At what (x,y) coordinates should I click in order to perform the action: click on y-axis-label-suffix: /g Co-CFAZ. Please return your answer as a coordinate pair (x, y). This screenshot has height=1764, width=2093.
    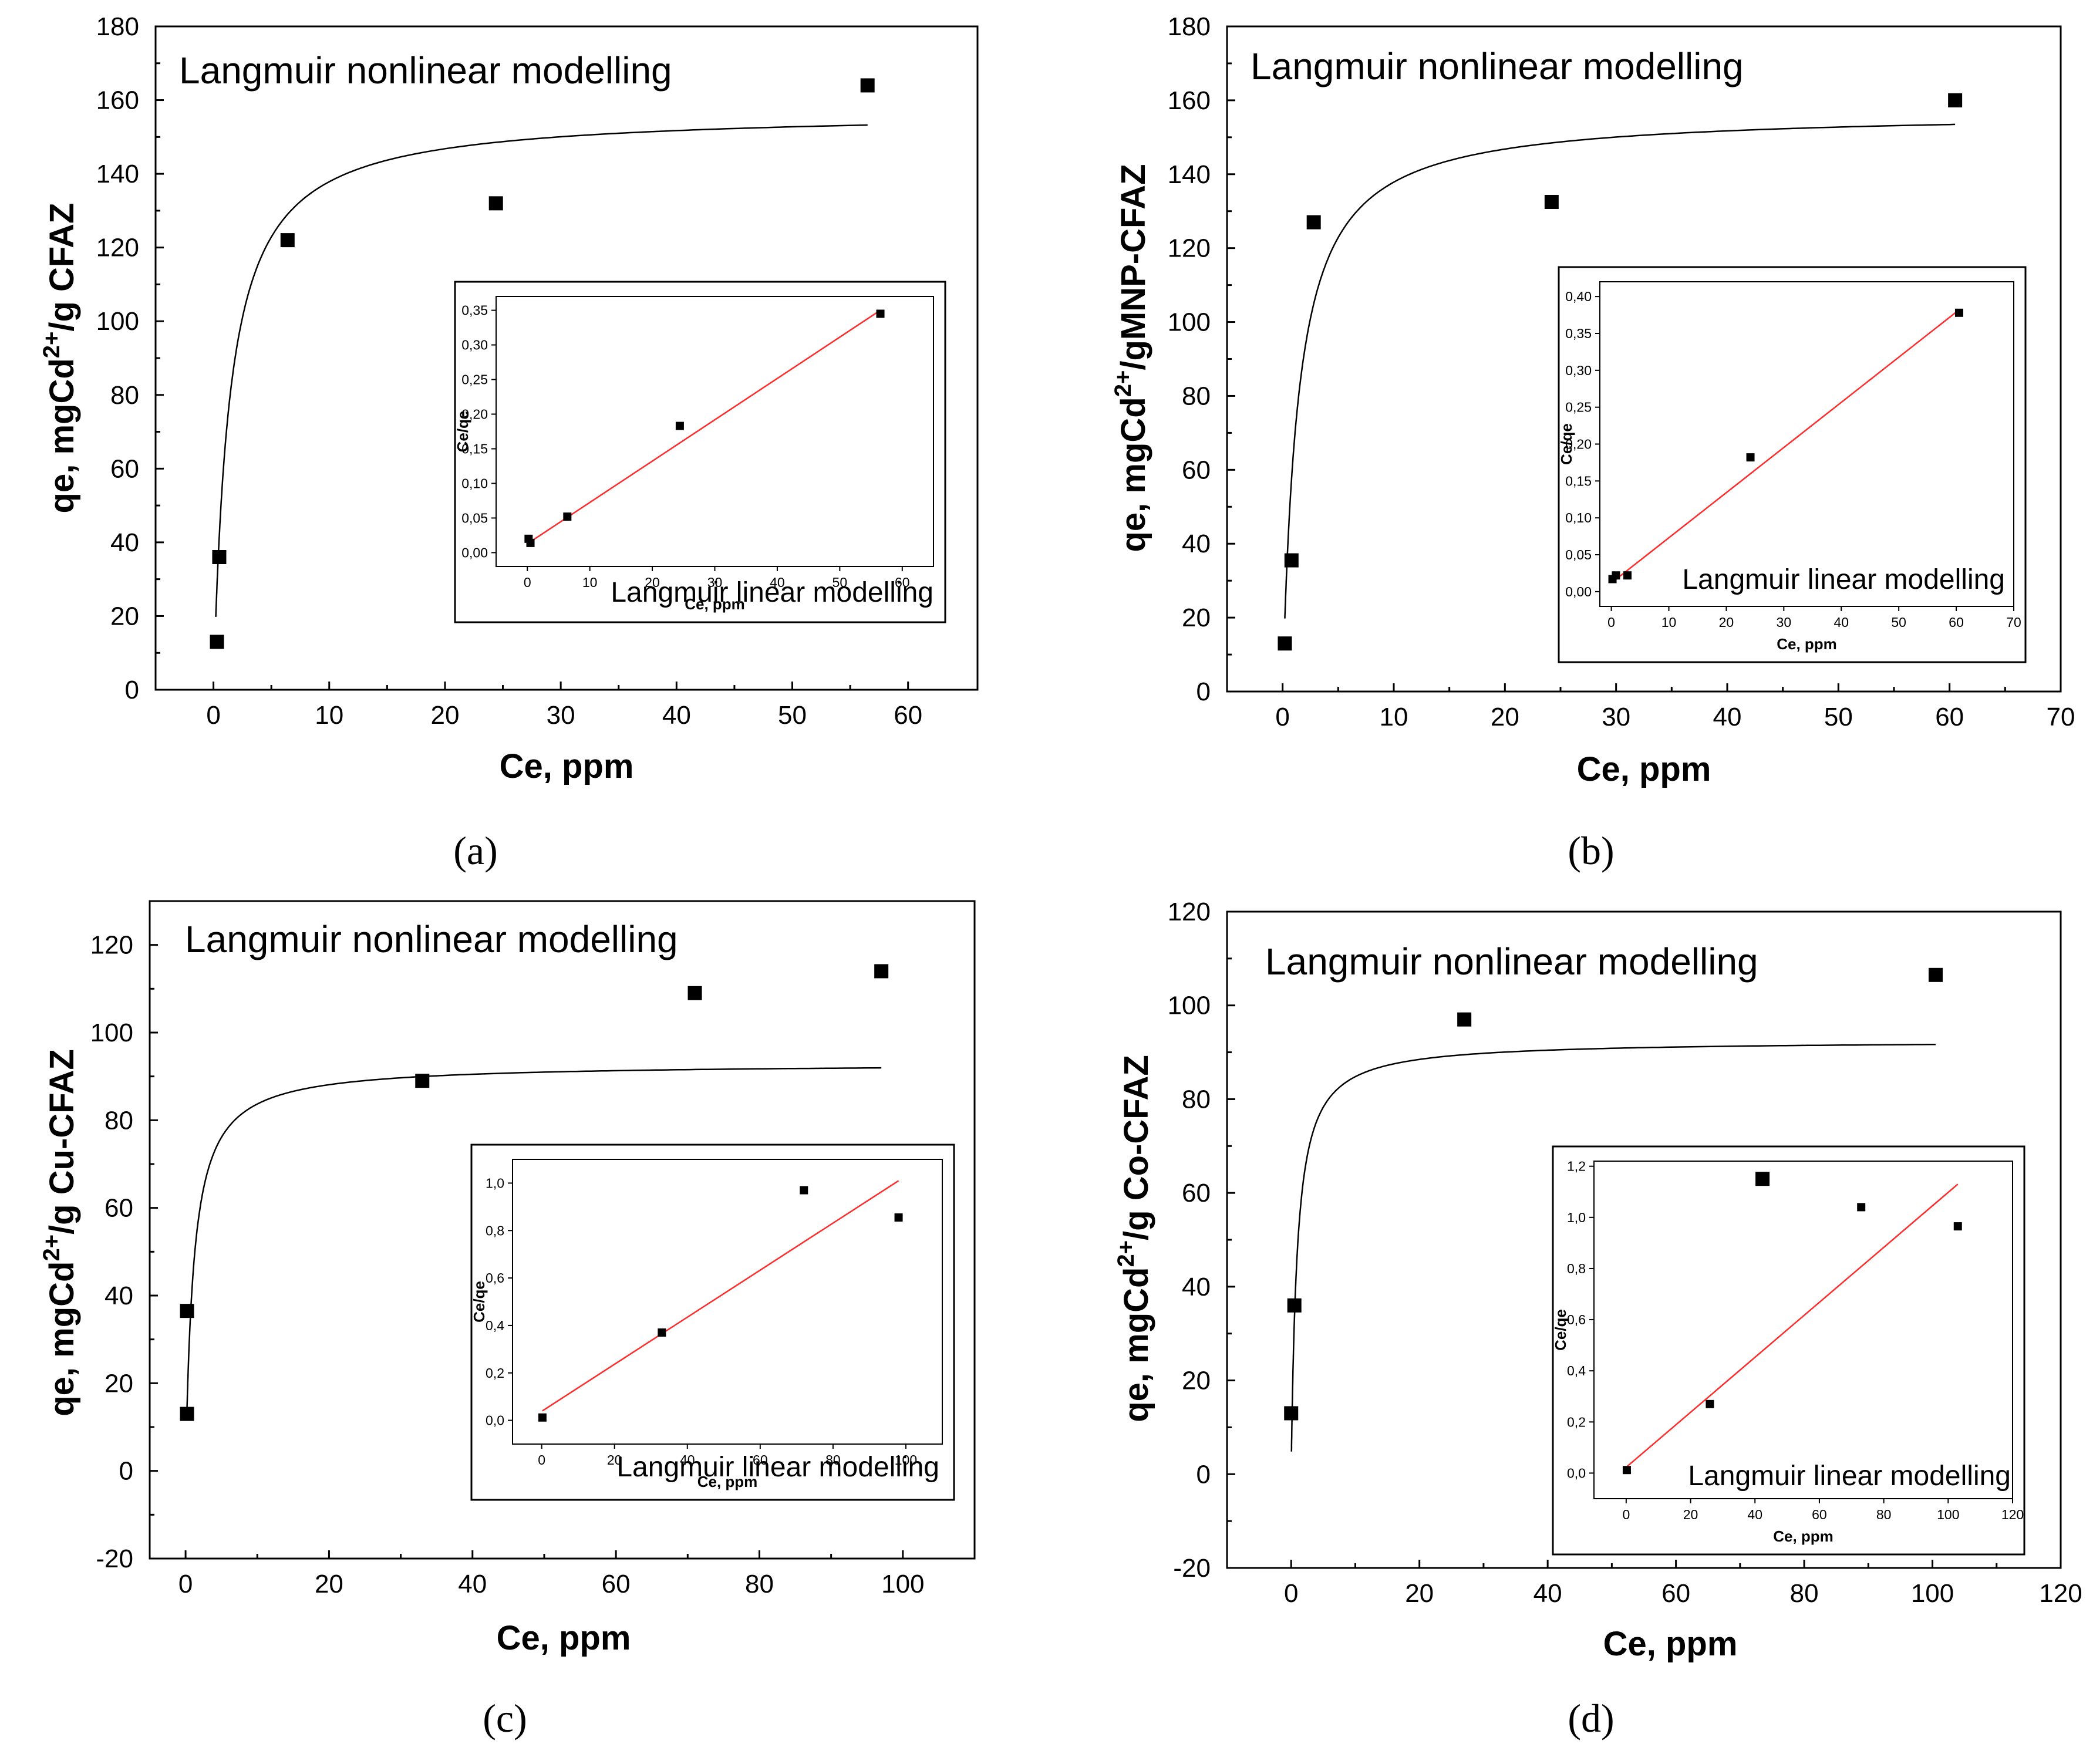
    Looking at the image, I should click on (1136, 1147).